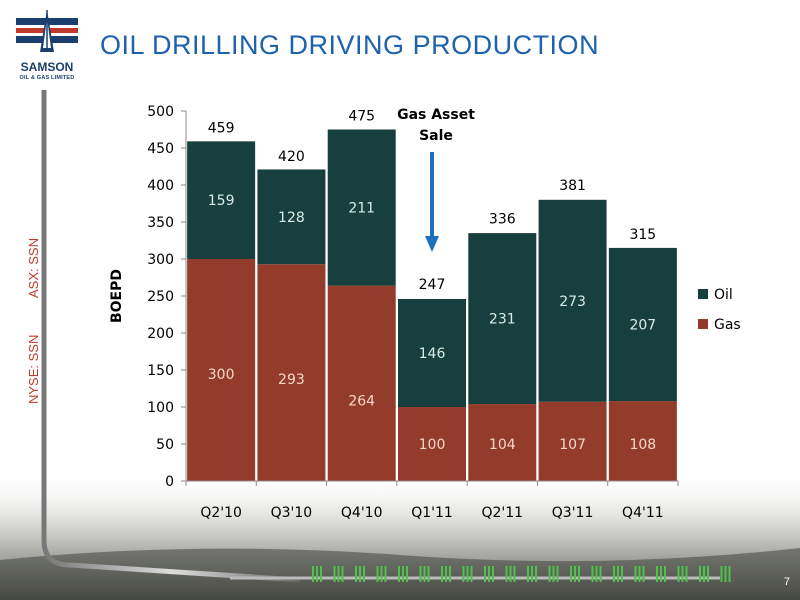  What do you see at coordinates (350, 45) in the screenshot?
I see `slide-title: OIL DRILLING DRIVING PRODUCTION` at bounding box center [350, 45].